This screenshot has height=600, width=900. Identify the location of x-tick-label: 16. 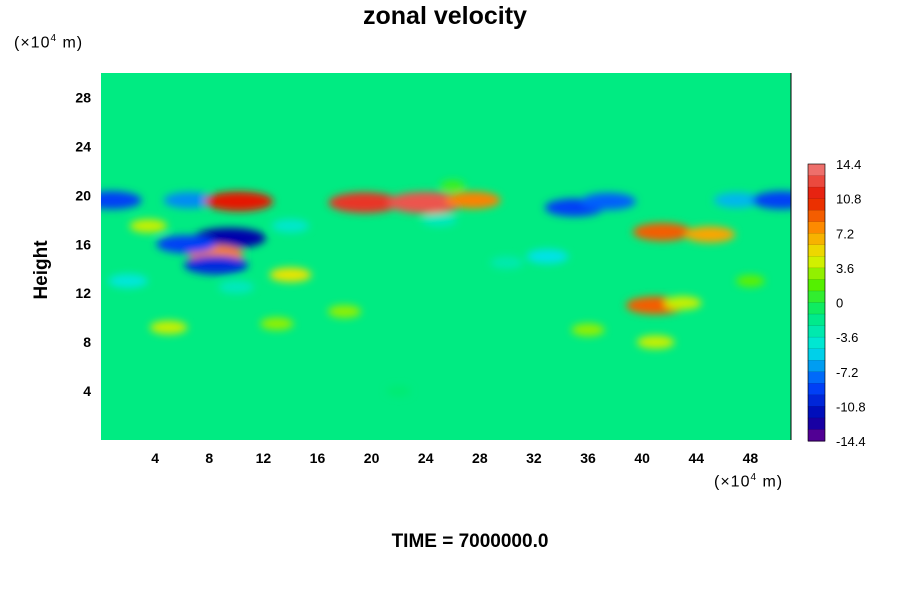
(318, 458).